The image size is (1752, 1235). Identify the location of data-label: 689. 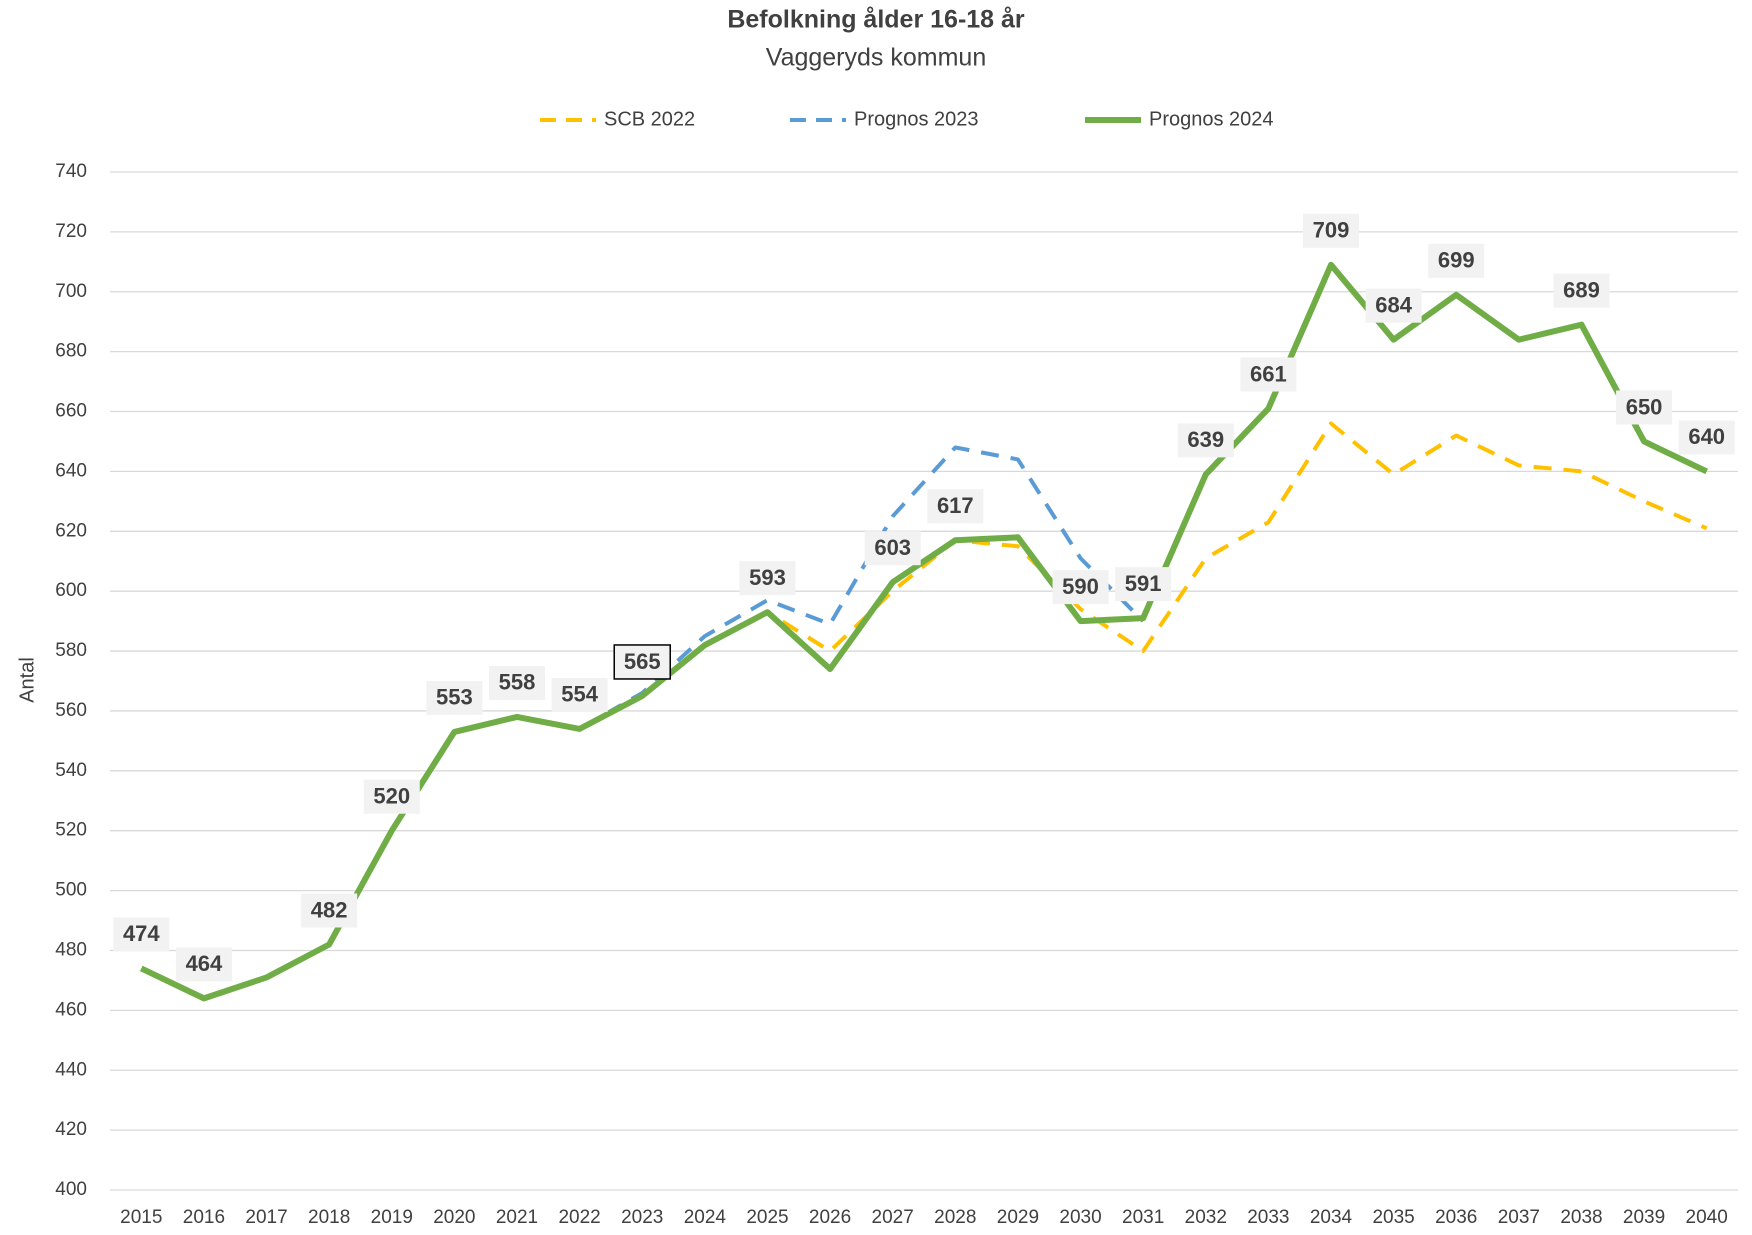
(1581, 290).